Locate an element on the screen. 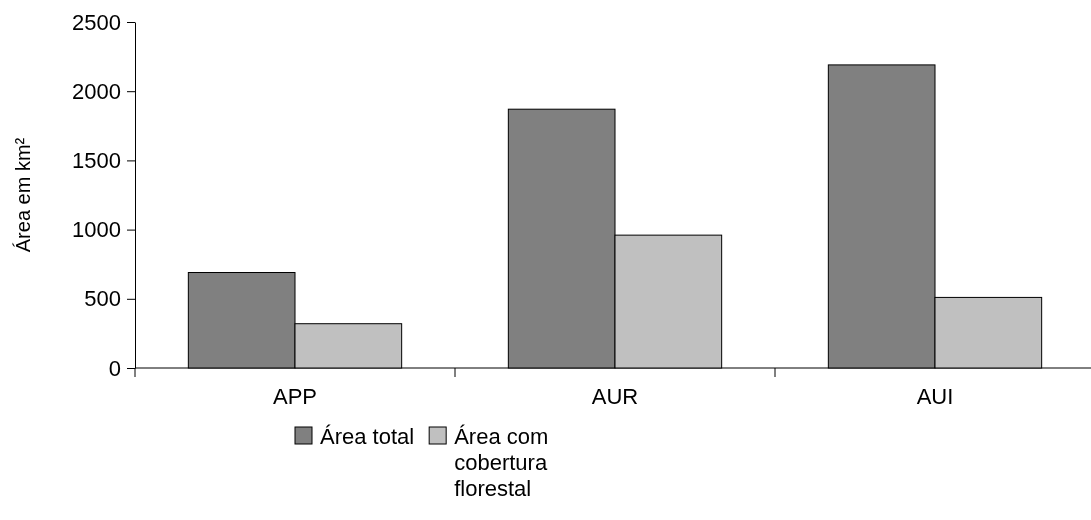 This screenshot has height=520, width=1091. y-tick-label: 0 is located at coordinates (114, 368).